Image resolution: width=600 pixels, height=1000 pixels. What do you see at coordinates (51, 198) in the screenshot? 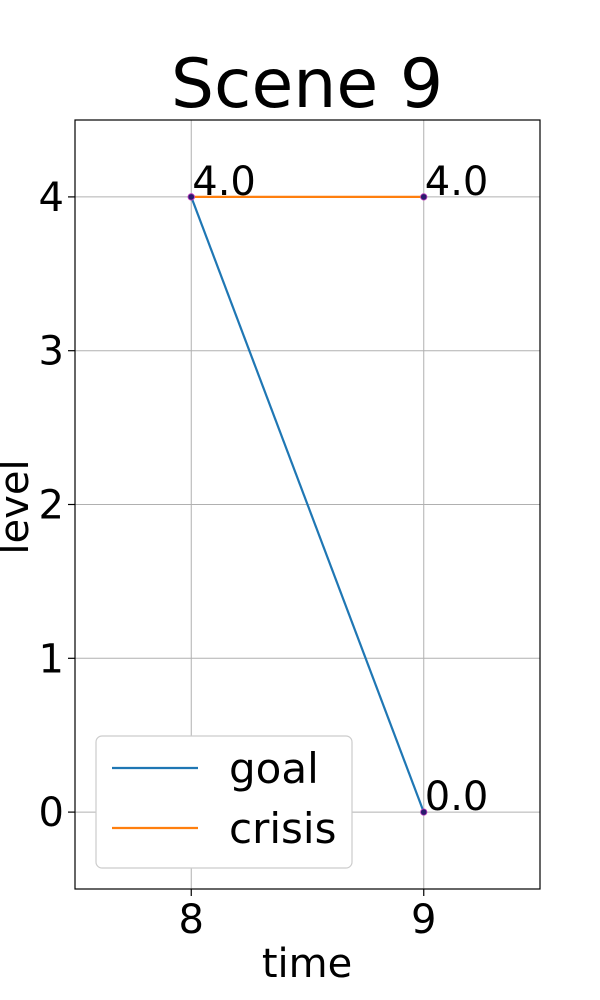
I see `y-tick-label: 4` at bounding box center [51, 198].